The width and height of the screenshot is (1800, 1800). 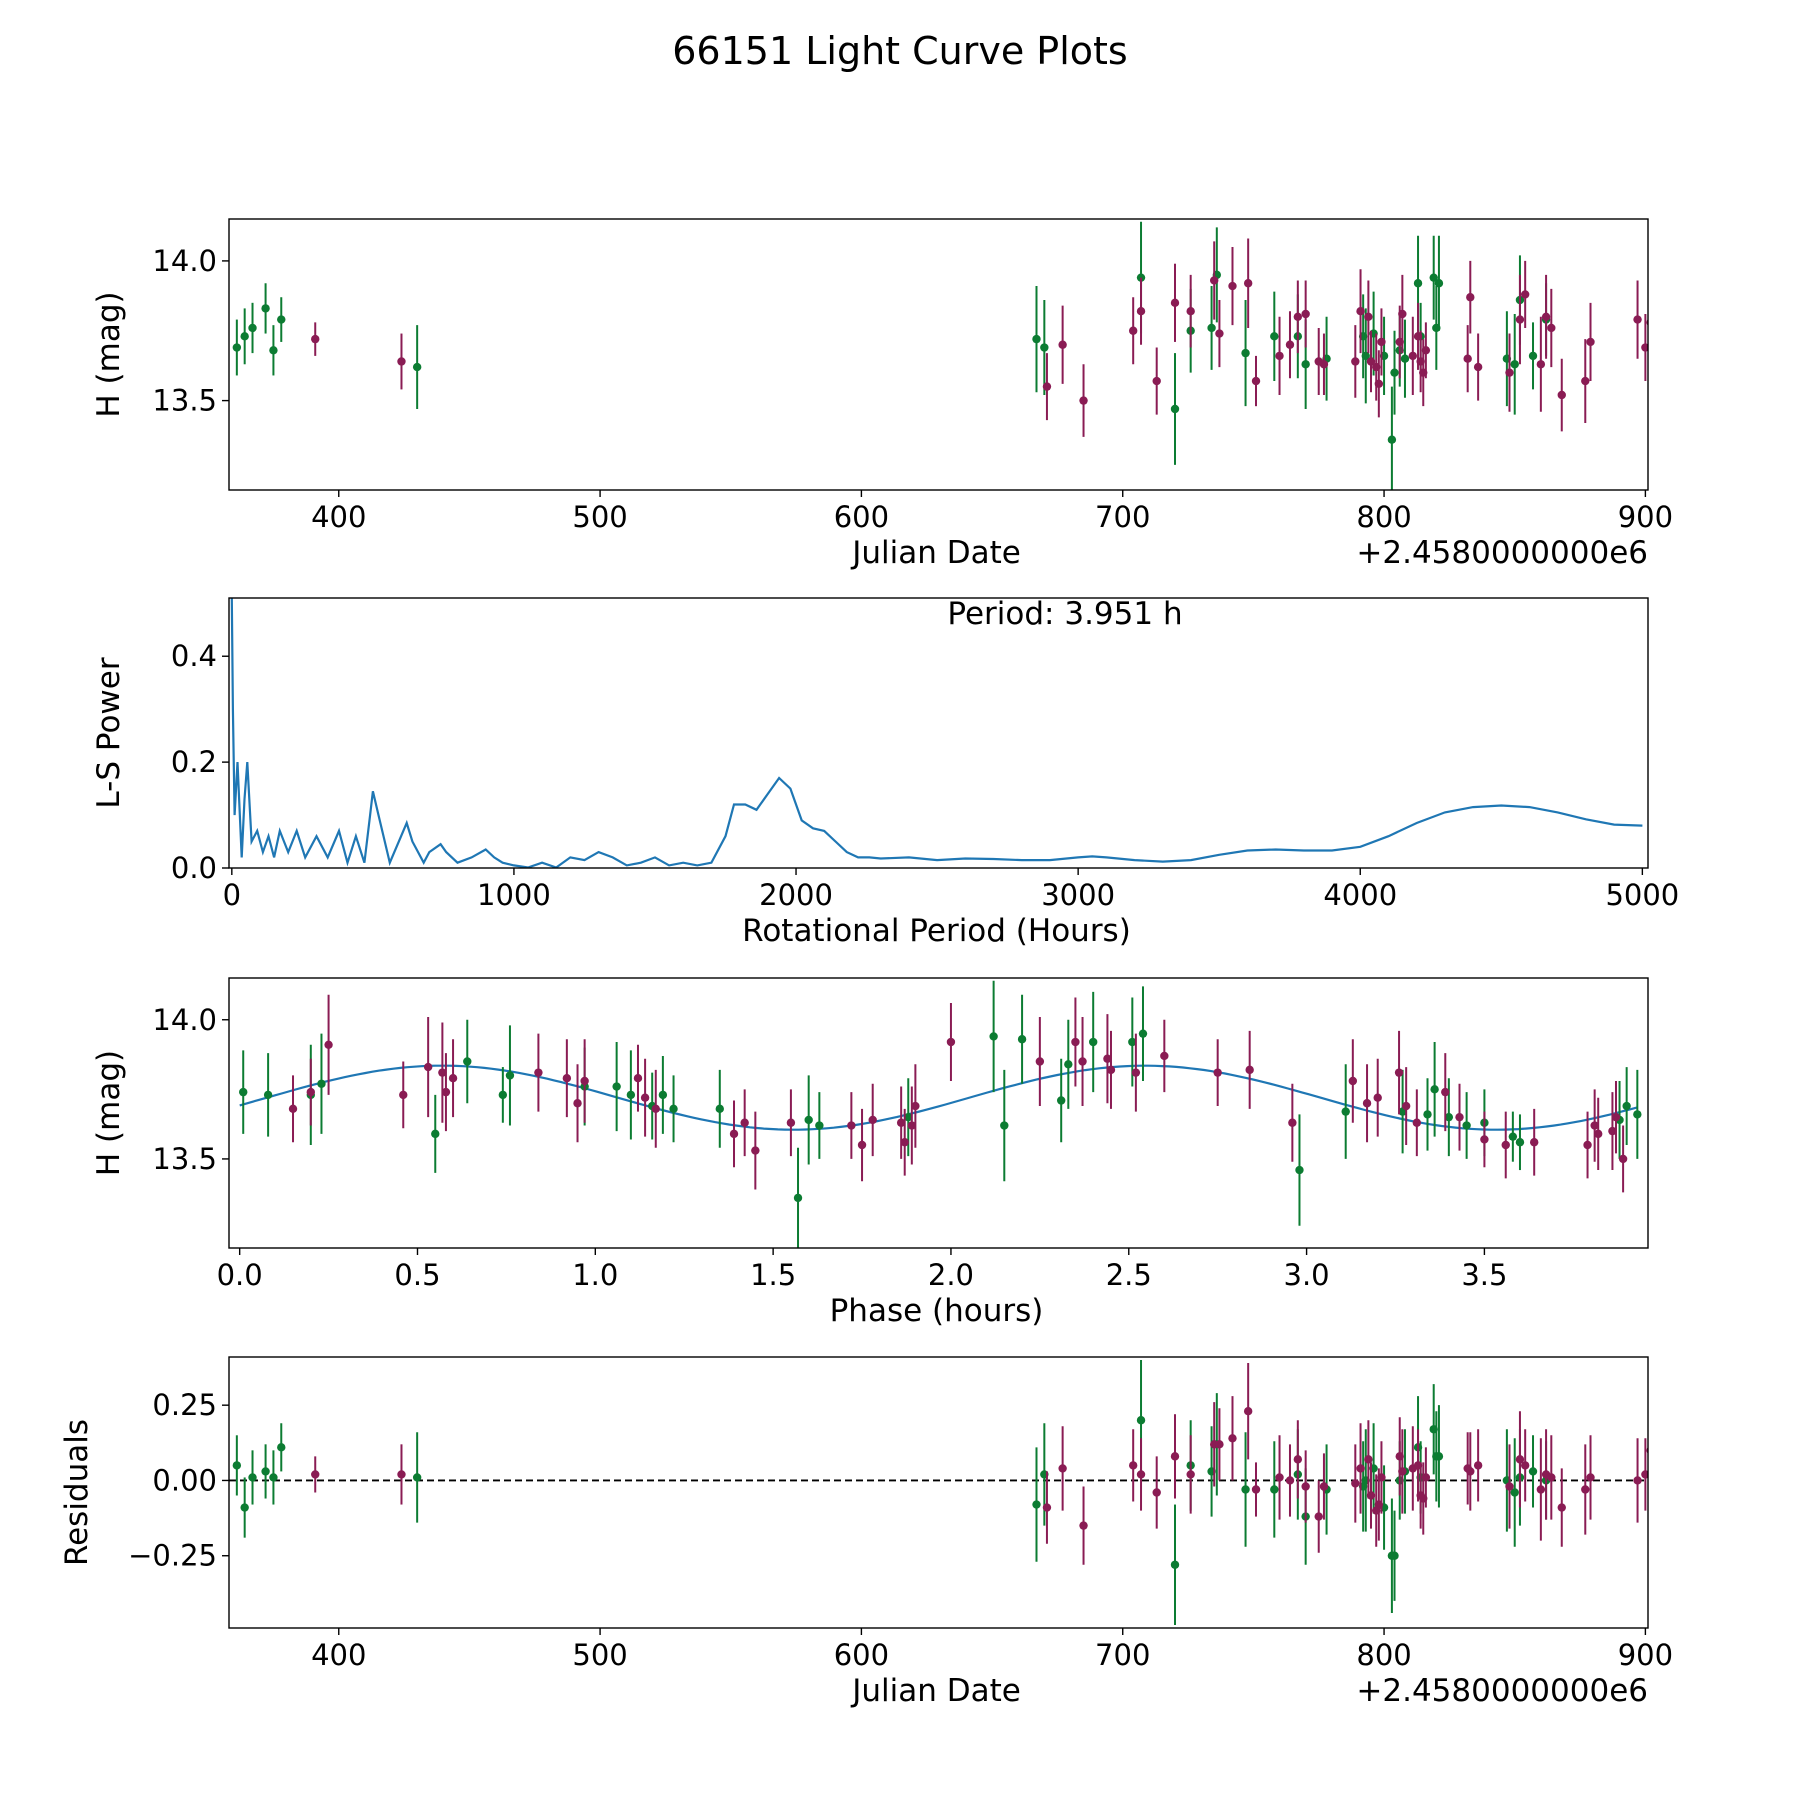 What do you see at coordinates (1642, 895) in the screenshot?
I see `x-tick-label: 5000` at bounding box center [1642, 895].